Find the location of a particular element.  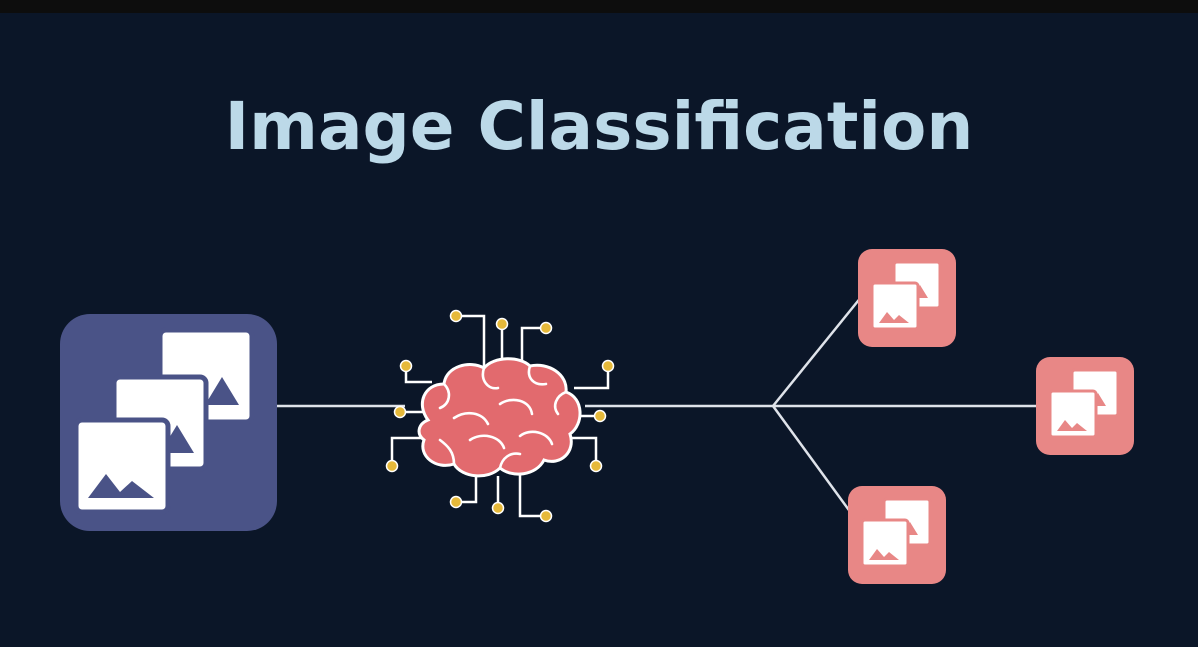

output-bottom-icon is located at coordinates (897, 535).